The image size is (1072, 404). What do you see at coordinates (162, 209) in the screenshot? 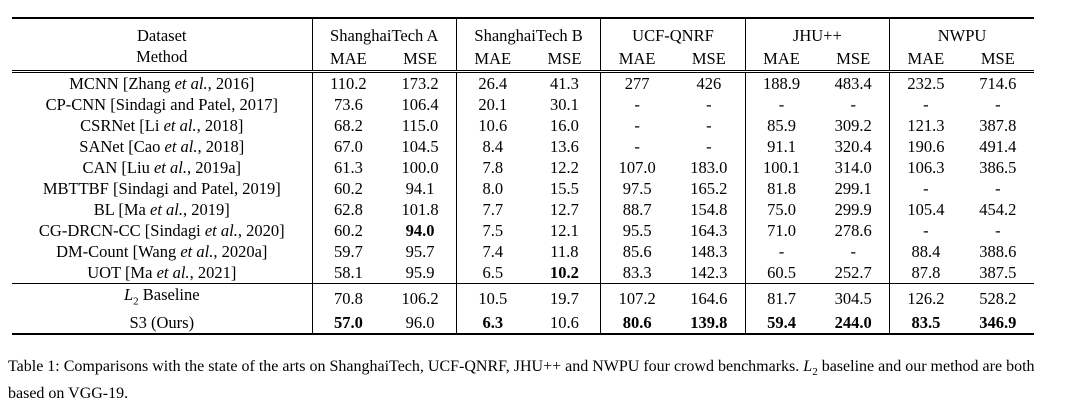
I see `method-name: BL [Ma et al., 2019]` at bounding box center [162, 209].